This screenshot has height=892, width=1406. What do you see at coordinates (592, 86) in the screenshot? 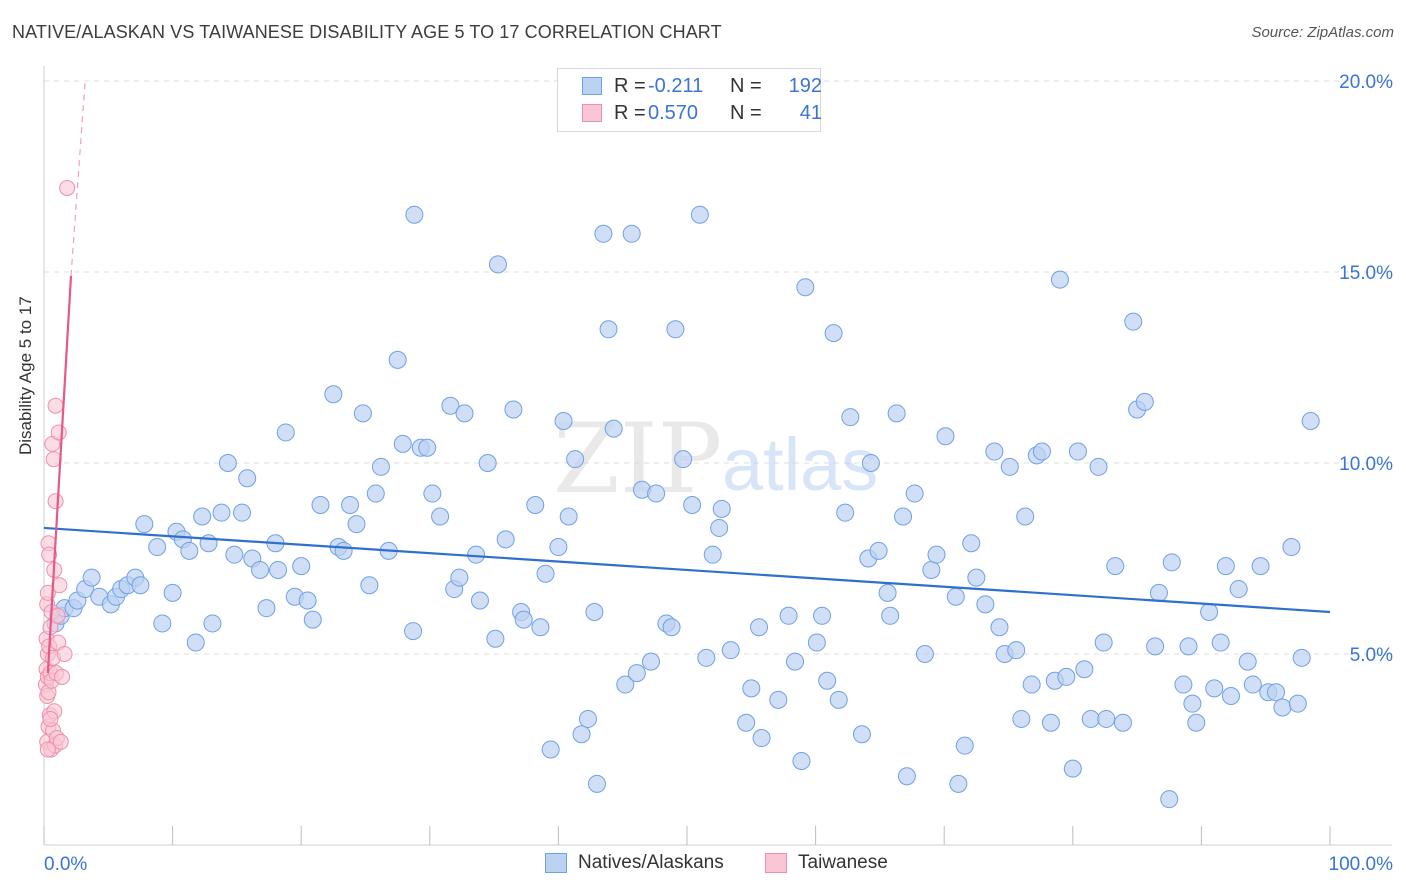
I see `legend-swatch-natives` at bounding box center [592, 86].